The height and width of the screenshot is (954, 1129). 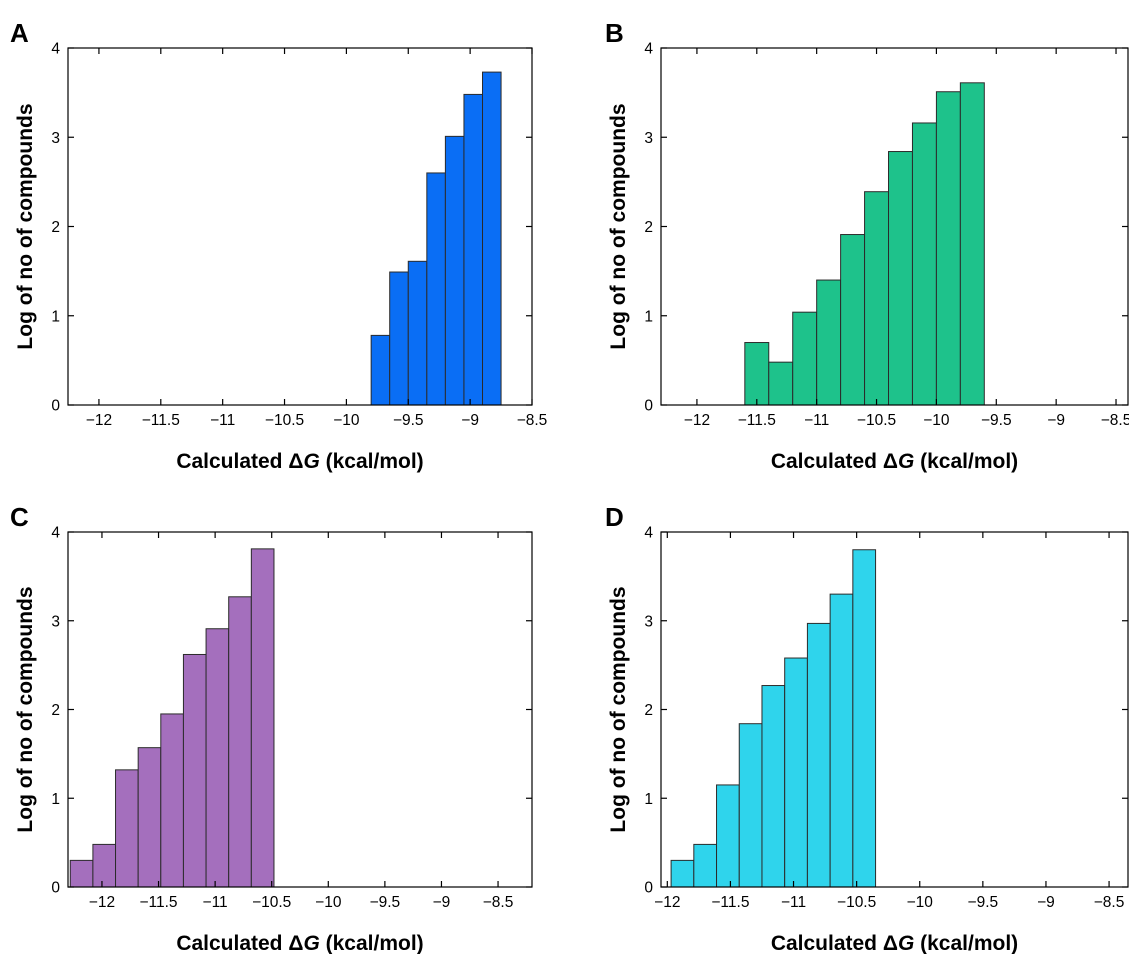 What do you see at coordinates (19, 517) in the screenshot?
I see `panel-letter: C` at bounding box center [19, 517].